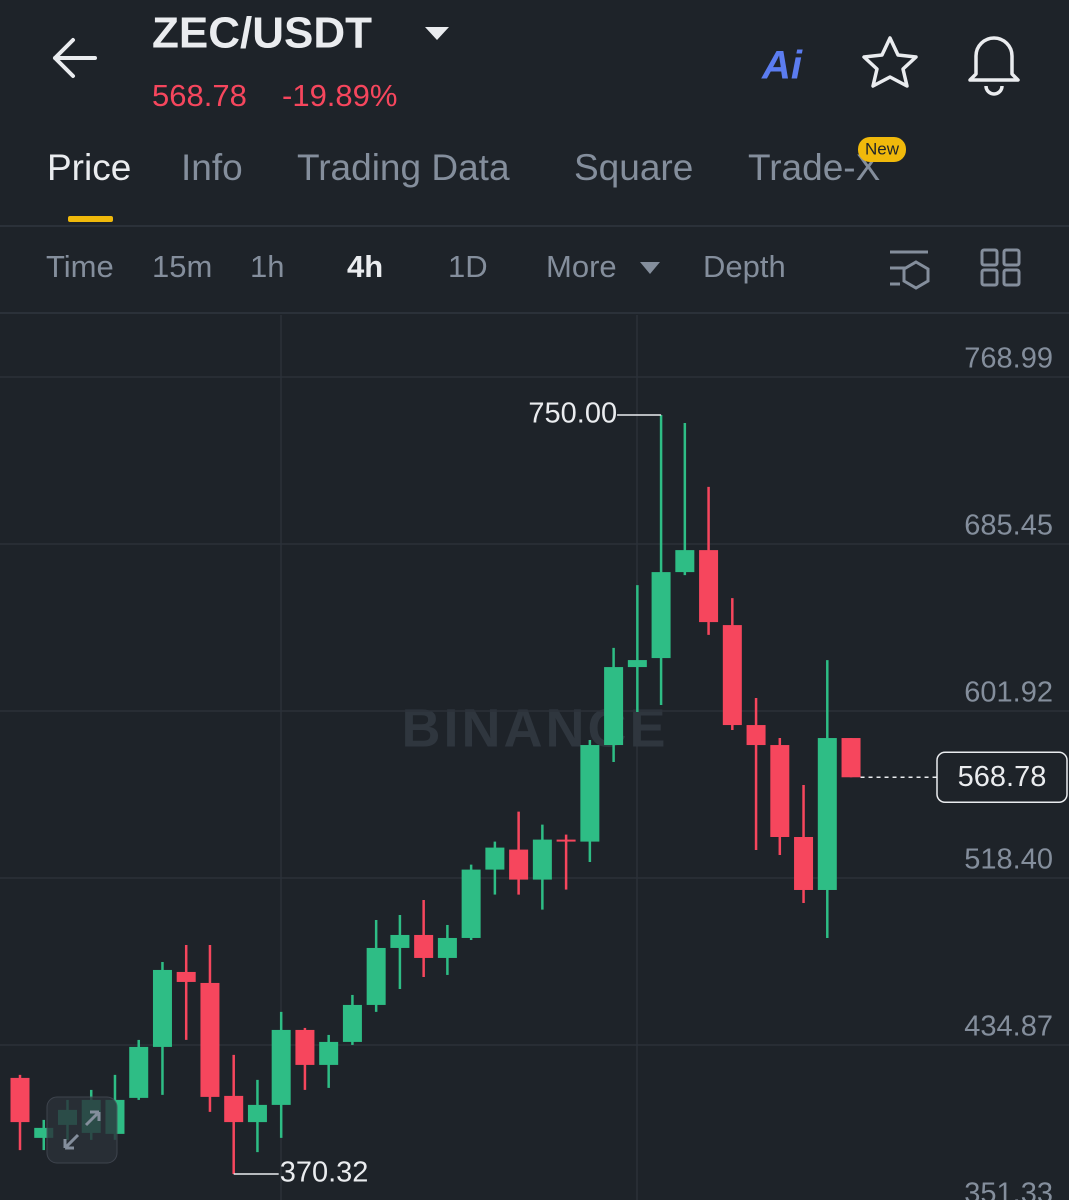  Describe the element at coordinates (365, 266) in the screenshot. I see `interval: 4h` at that location.